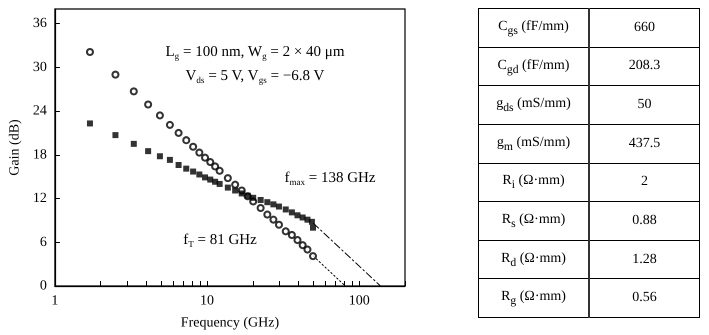  Describe the element at coordinates (230, 323) in the screenshot. I see `x-axis-title: Frequency (GHz)` at that location.